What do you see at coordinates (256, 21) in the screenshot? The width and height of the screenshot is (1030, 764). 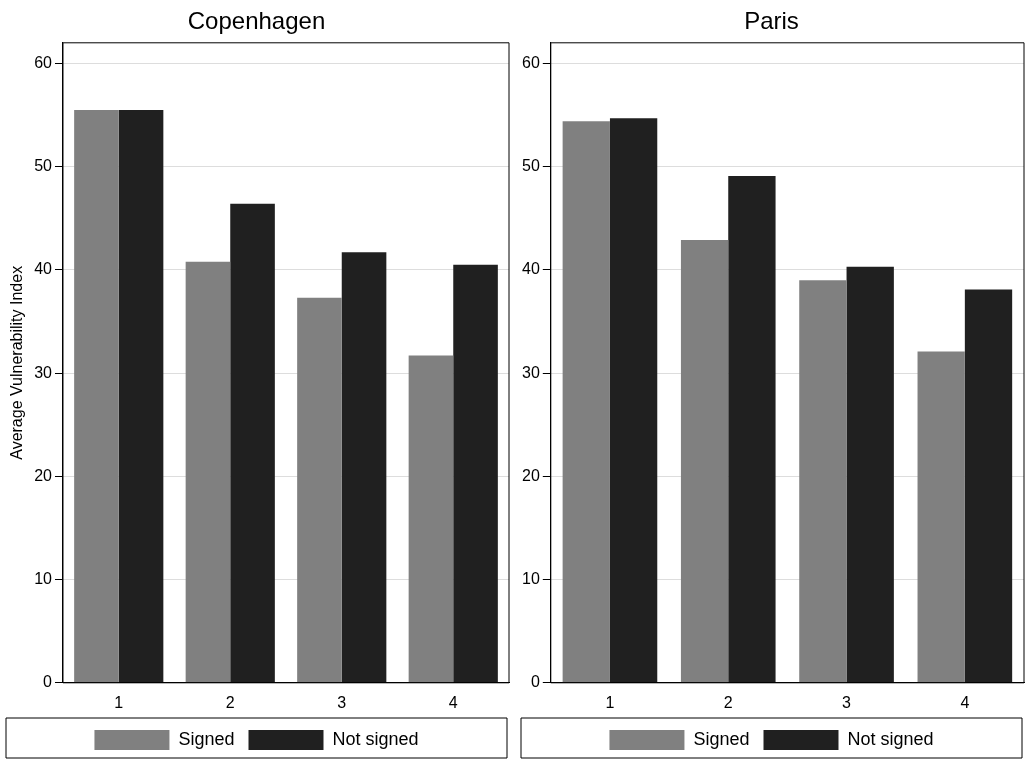 I see `chart-title: Copenhagen` at bounding box center [256, 21].